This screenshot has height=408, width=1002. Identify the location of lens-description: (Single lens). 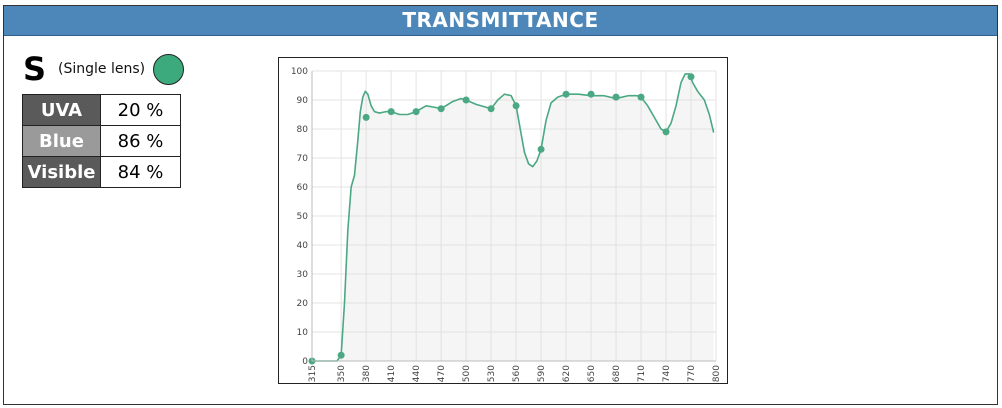
(102, 69).